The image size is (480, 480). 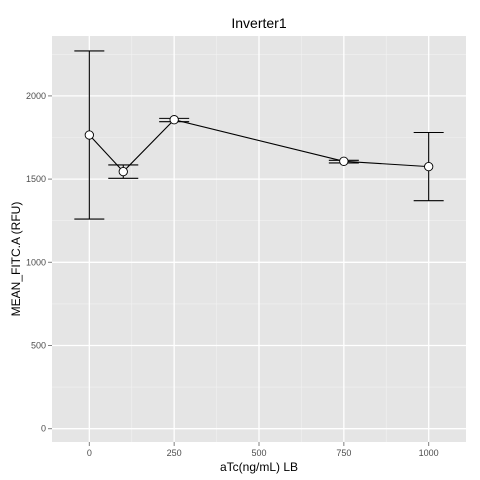 What do you see at coordinates (259, 146) in the screenshot?
I see `data-points` at bounding box center [259, 146].